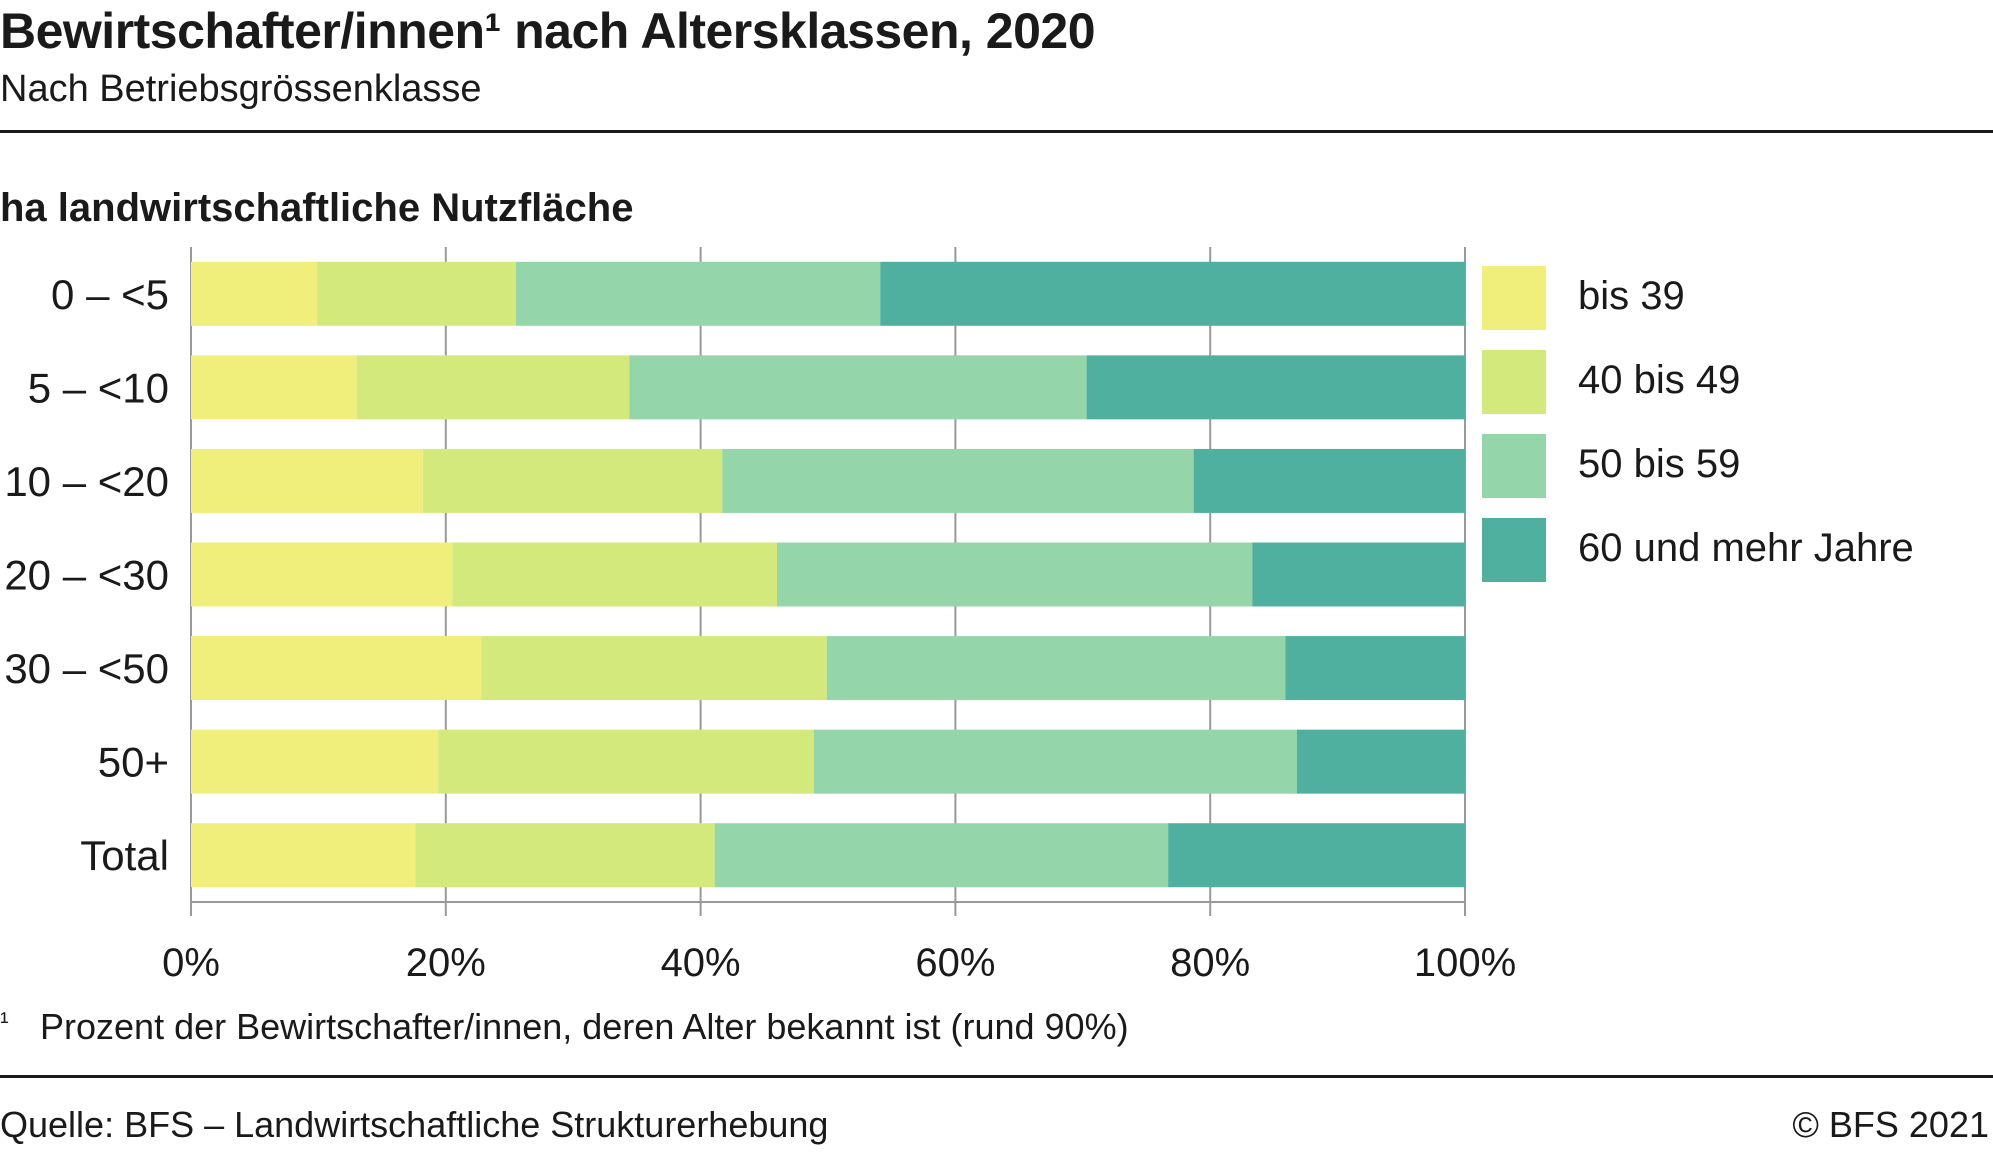 This screenshot has height=1155, width=1993. I want to click on x-tick-label: 80%, so click(1210, 963).